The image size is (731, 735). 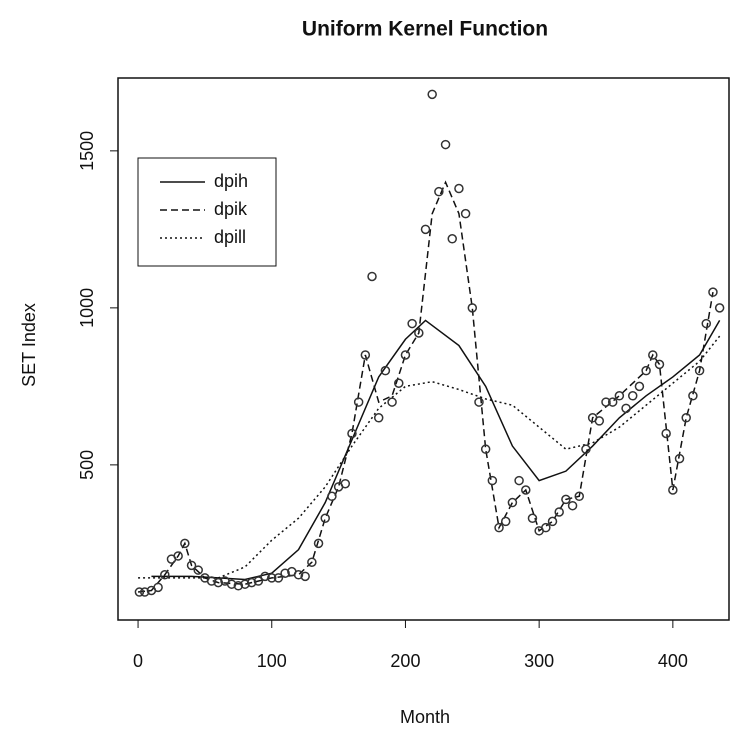 What do you see at coordinates (425, 717) in the screenshot?
I see `x-axis-label: Month` at bounding box center [425, 717].